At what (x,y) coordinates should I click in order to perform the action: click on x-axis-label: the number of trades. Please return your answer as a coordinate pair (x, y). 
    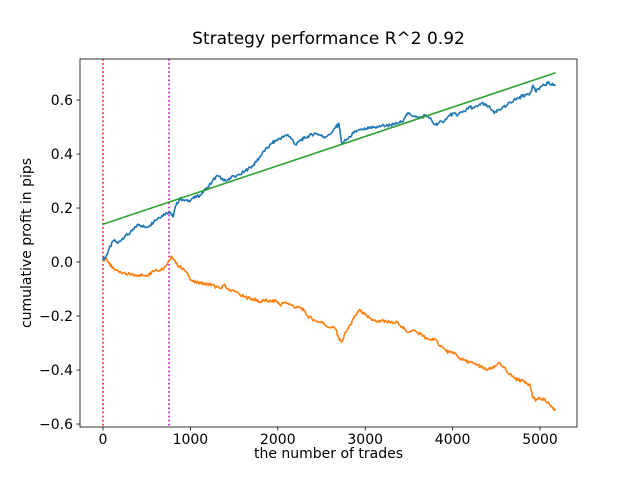
    Looking at the image, I should click on (328, 454).